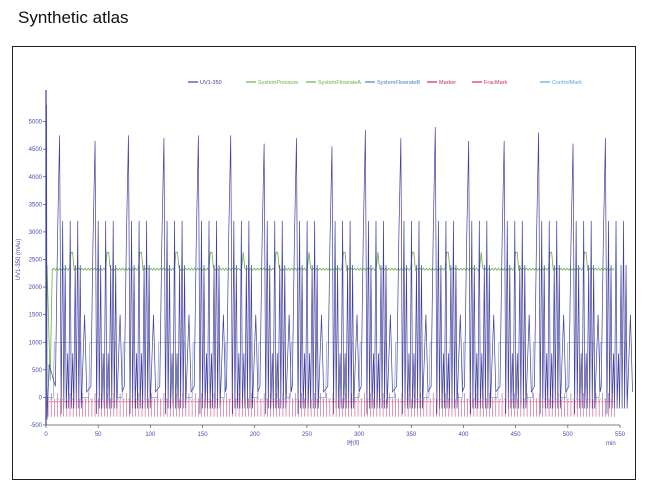 The width and height of the screenshot is (650, 489). Describe the element at coordinates (211, 83) in the screenshot. I see `legend-label: UV1-350` at that location.